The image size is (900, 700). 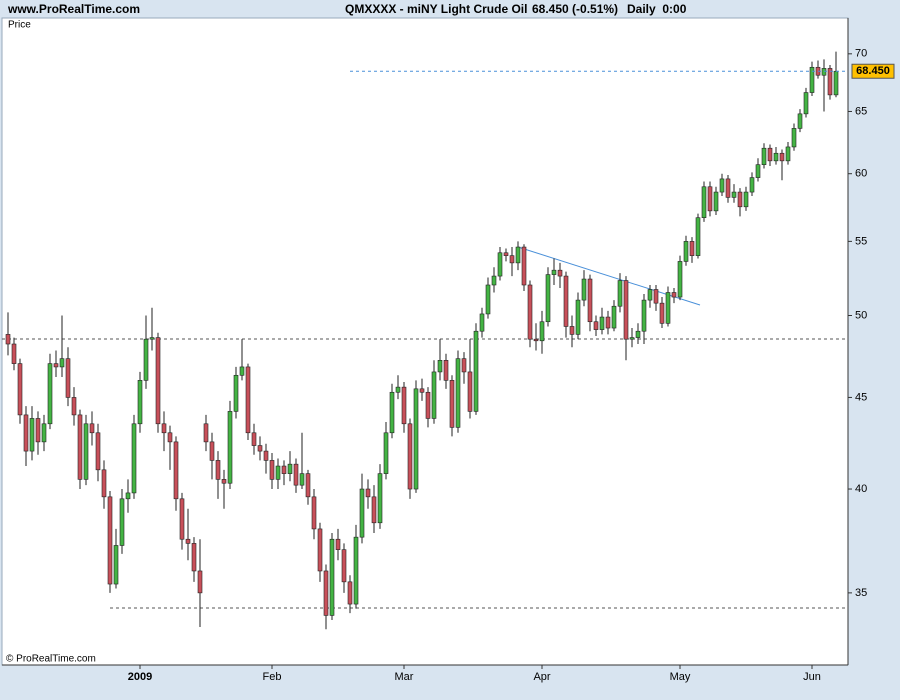 What do you see at coordinates (861, 593) in the screenshot?
I see `y-tick-label: 35` at bounding box center [861, 593].